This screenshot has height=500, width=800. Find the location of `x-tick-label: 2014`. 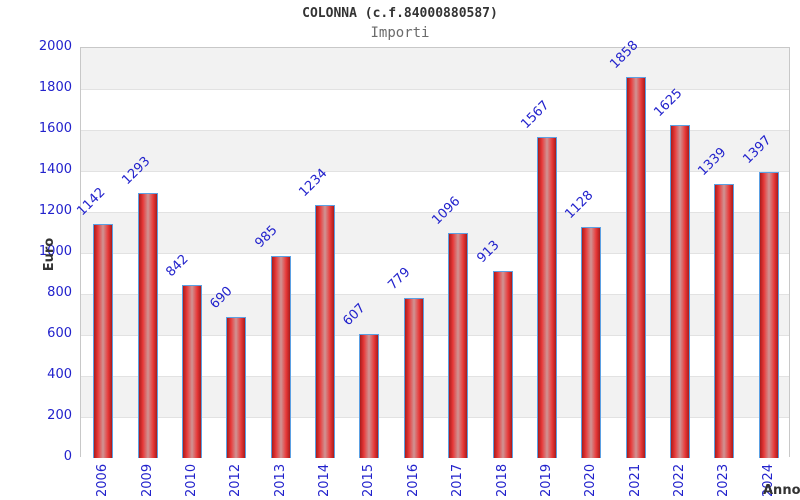

x-tick-label: 2014 is located at coordinates (324, 480).